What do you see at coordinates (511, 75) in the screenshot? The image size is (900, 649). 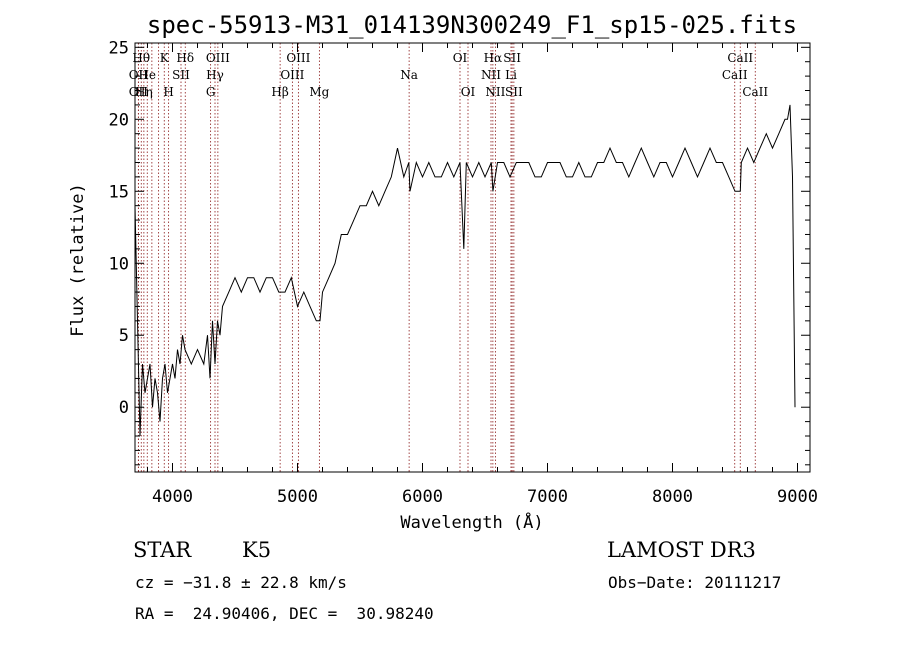 I see `line-marker-label: Li` at bounding box center [511, 75].